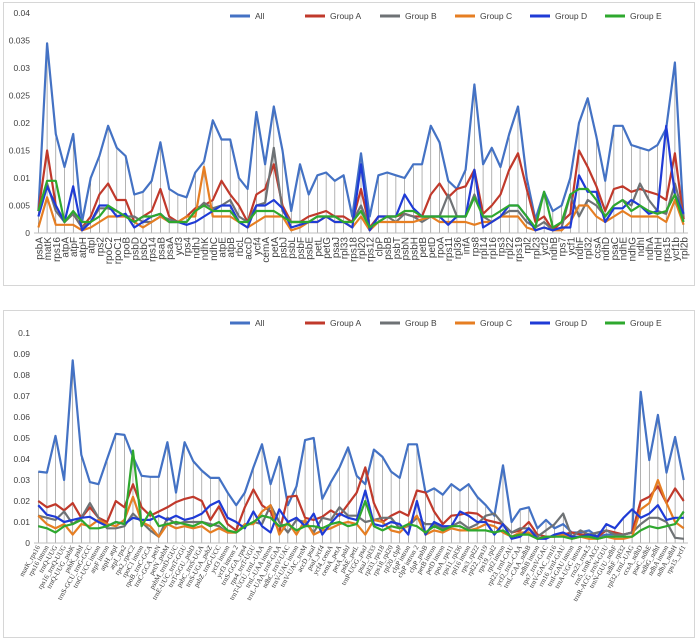  I want to click on y-tick-label: 0.02, so click(21, 501).